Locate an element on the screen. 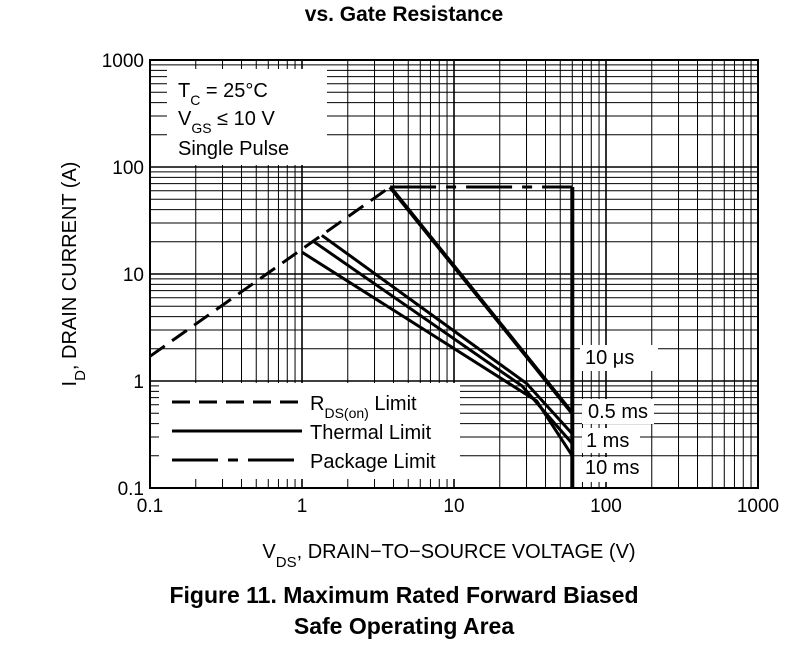 The height and width of the screenshot is (652, 808). x-tick-label: 1000 is located at coordinates (758, 506).